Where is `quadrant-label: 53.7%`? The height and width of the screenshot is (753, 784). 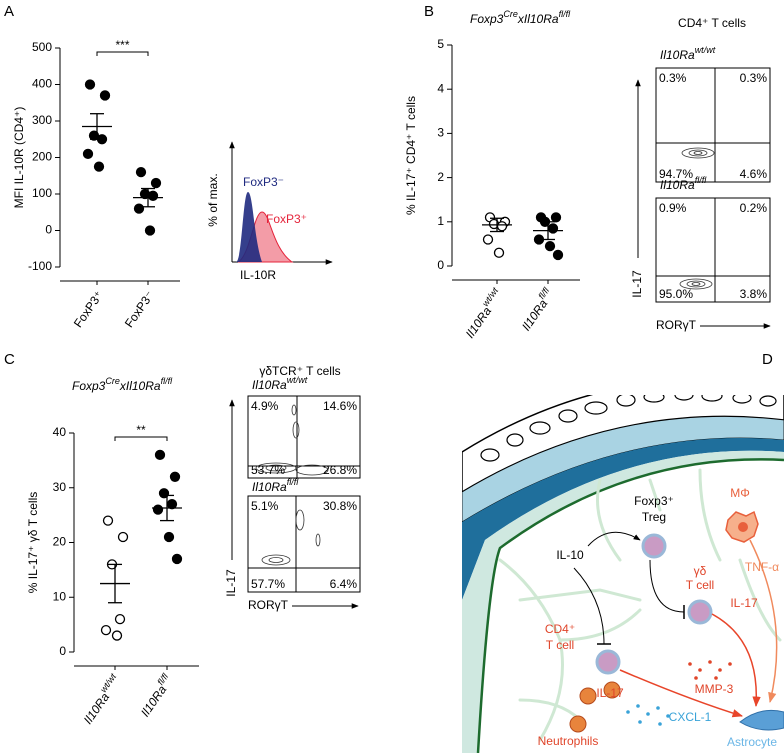 quadrant-label: 53.7% is located at coordinates (268, 470).